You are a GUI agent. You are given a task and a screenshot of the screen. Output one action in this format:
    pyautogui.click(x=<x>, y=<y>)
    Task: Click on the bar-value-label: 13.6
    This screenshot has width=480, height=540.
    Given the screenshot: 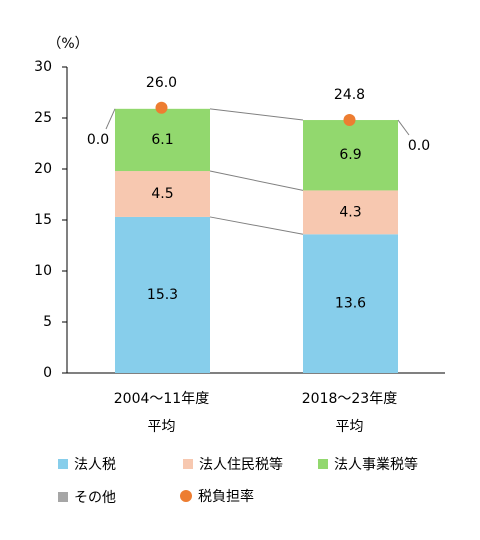 What is the action you would take?
    pyautogui.click(x=350, y=304)
    